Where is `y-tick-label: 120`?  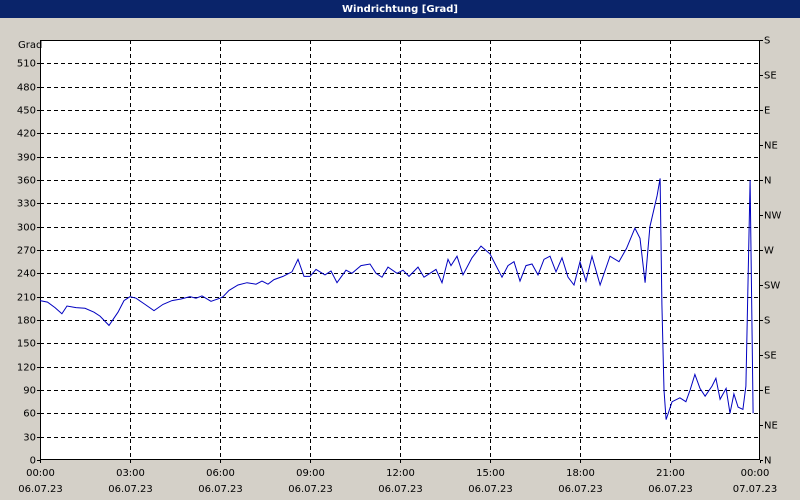
y-tick-label: 120 is located at coordinates (26, 368).